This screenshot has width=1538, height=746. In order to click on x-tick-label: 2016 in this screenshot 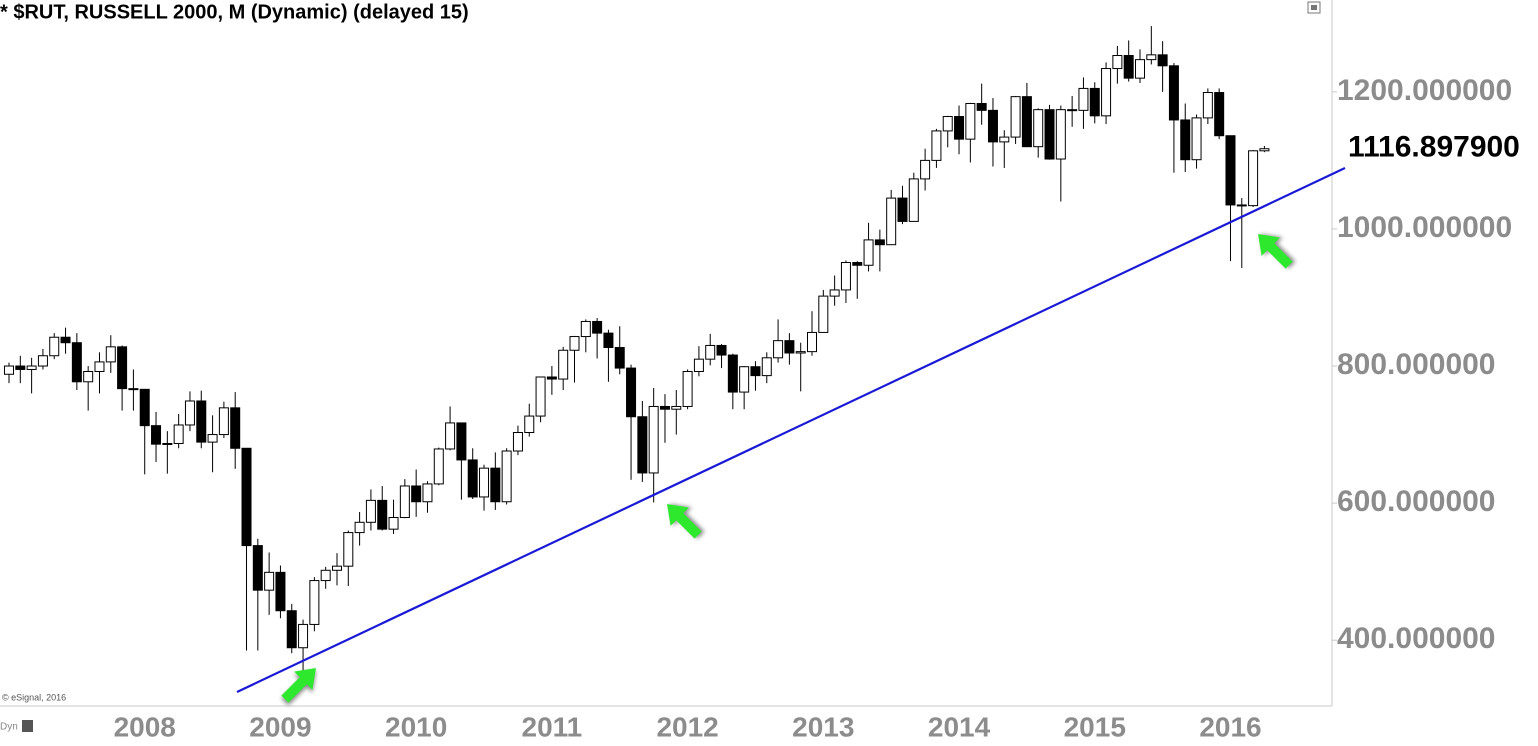, I will do `click(1230, 726)`.